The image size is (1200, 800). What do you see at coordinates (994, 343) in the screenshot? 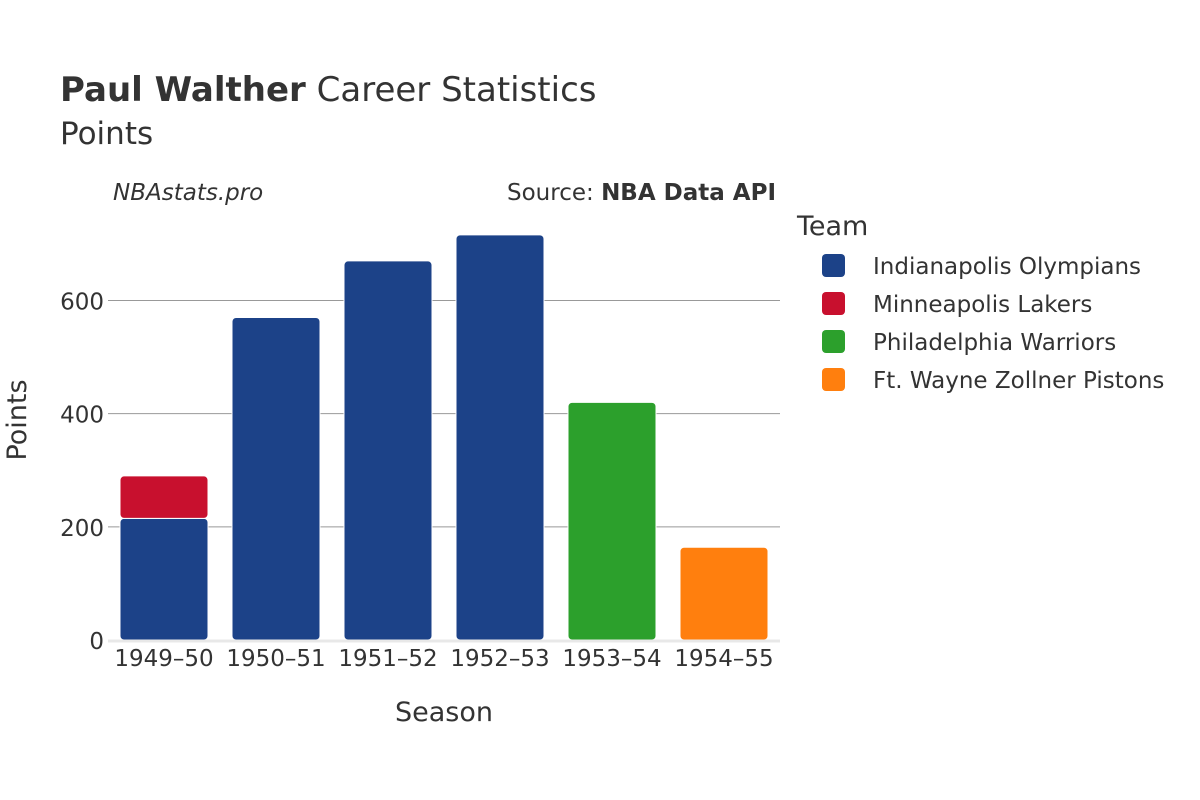
I see `legend-label: Philadelphia Warriors` at bounding box center [994, 343].